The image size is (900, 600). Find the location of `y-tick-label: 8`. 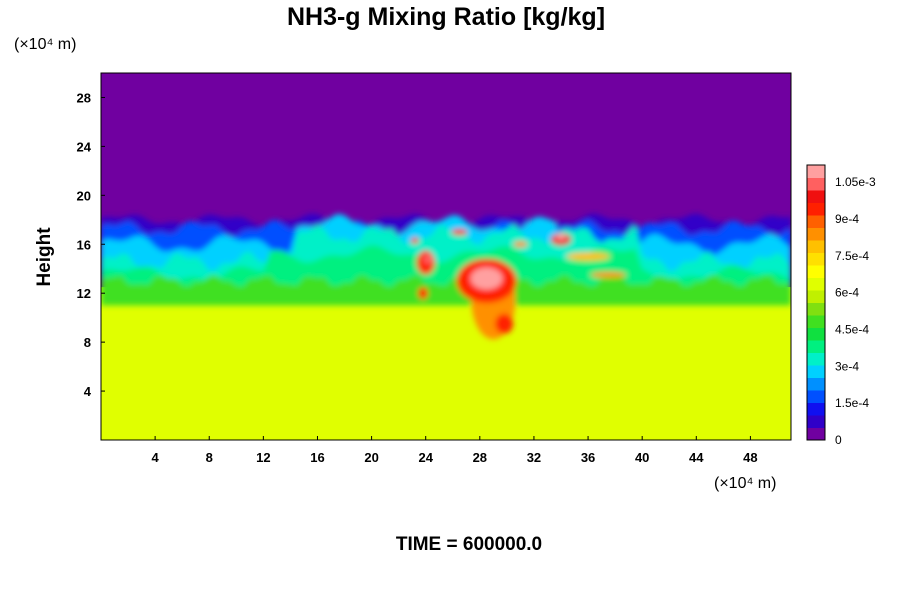

y-tick-label: 8 is located at coordinates (87, 342).